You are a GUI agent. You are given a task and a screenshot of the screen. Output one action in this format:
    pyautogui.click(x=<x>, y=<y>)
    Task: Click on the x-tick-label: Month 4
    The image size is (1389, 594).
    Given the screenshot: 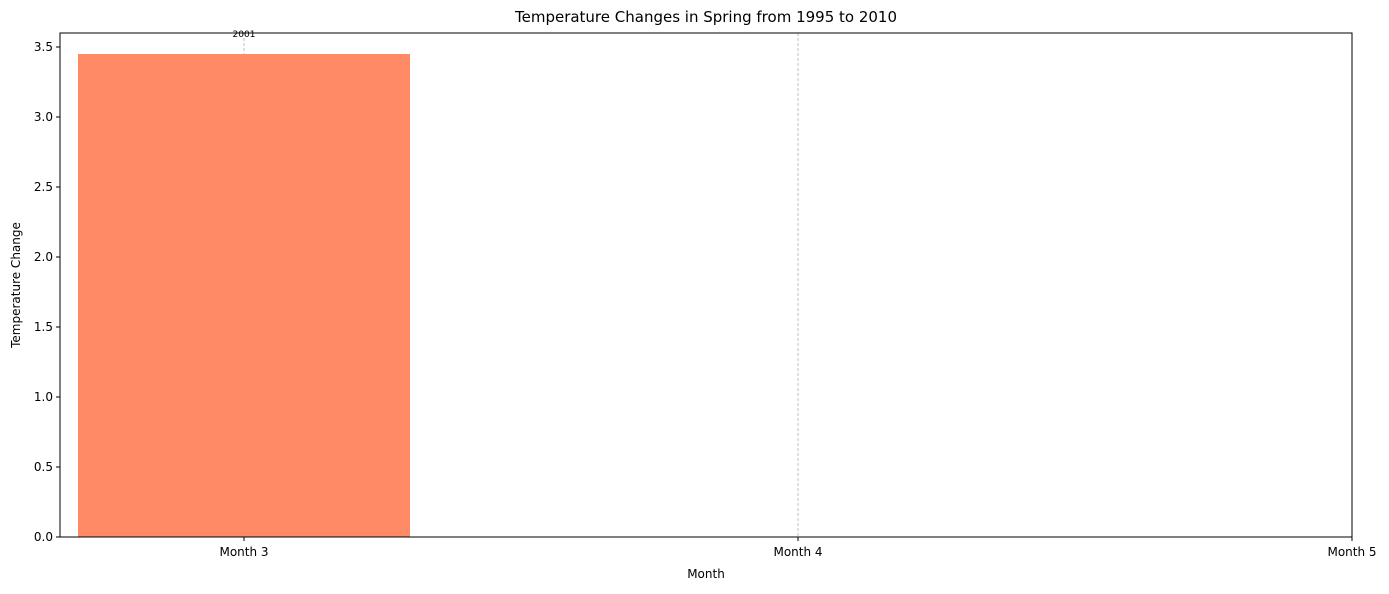 What is the action you would take?
    pyautogui.click(x=797, y=552)
    